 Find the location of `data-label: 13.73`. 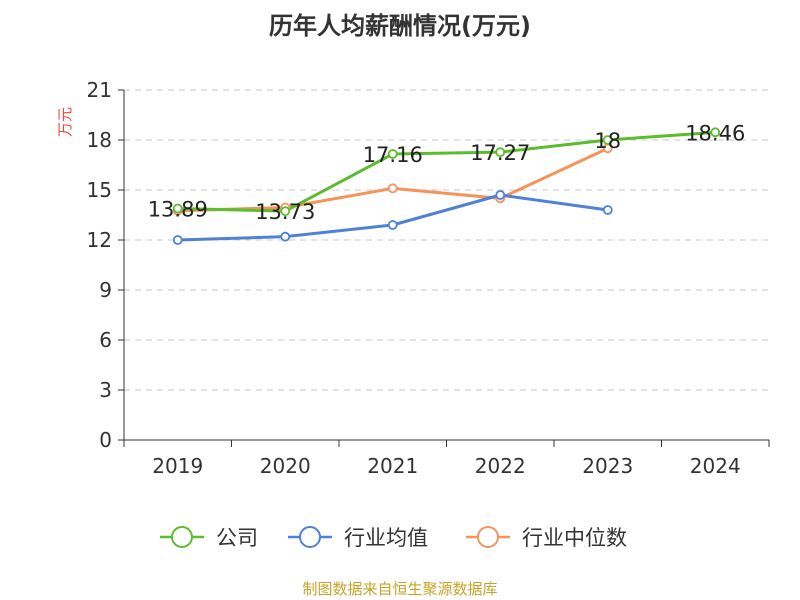

data-label: 13.73 is located at coordinates (285, 212).